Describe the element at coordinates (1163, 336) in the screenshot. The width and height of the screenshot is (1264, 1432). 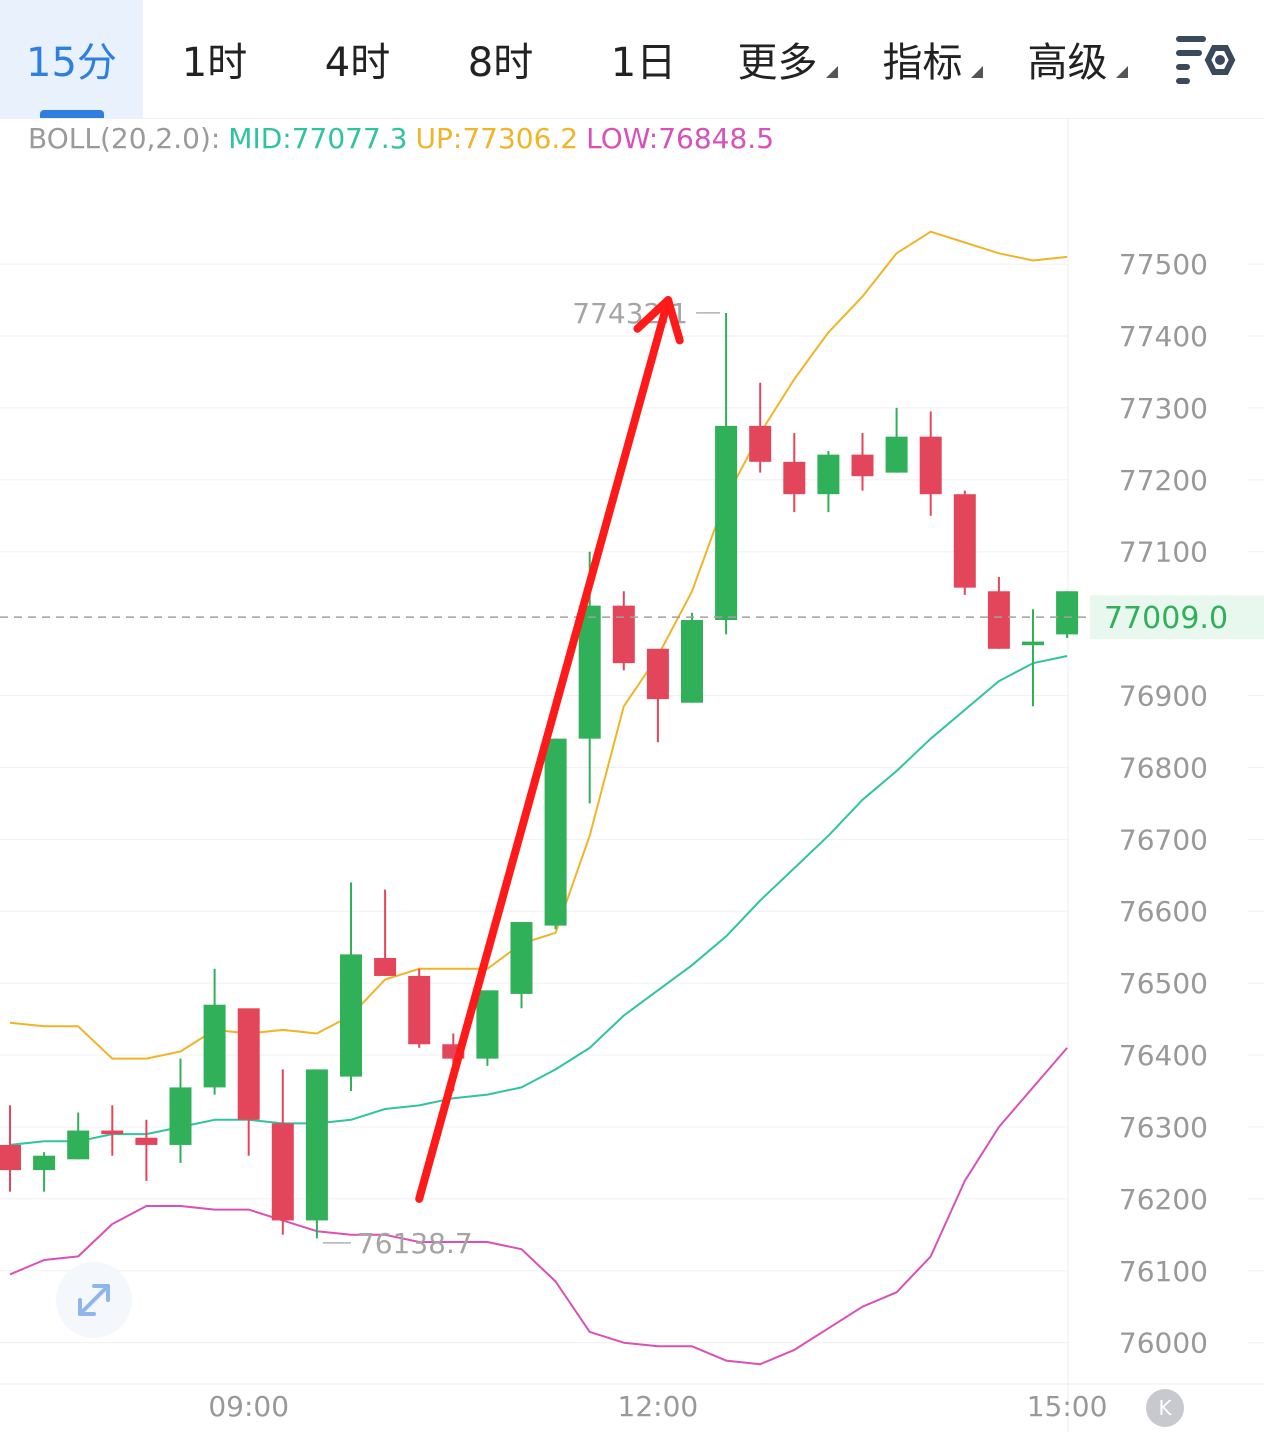
I see `y-tick-label: 77400` at that location.